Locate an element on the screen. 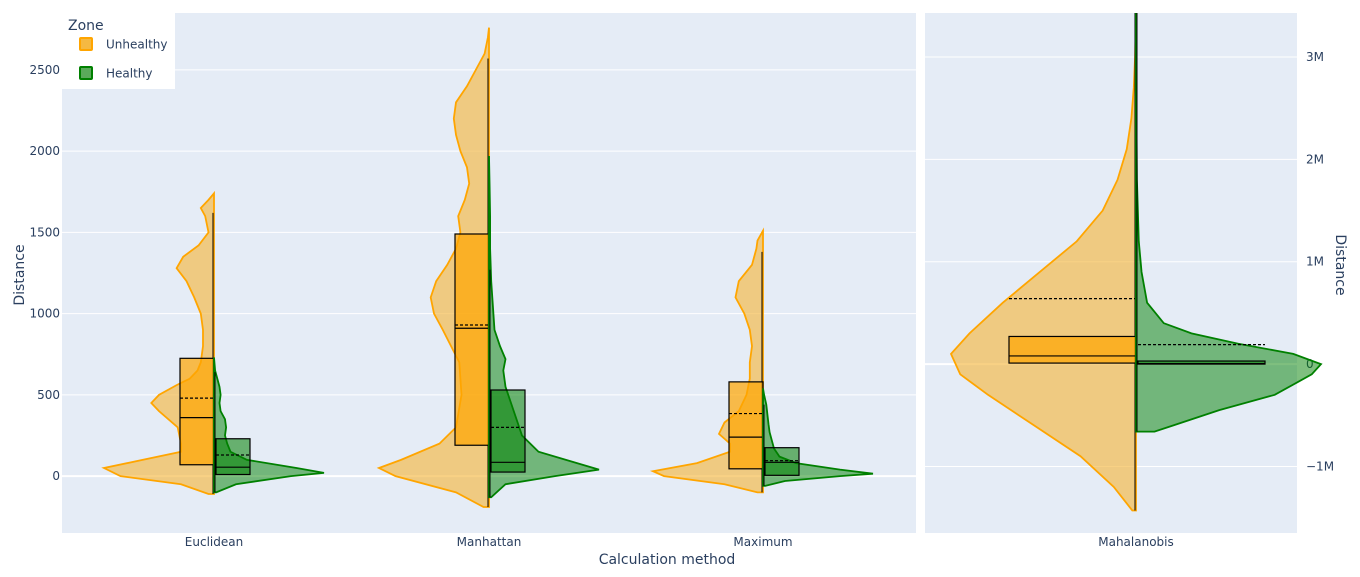 Image resolution: width=1360 pixels, height=577 pixels. x-axis-title: Calculation method is located at coordinates (667, 560).